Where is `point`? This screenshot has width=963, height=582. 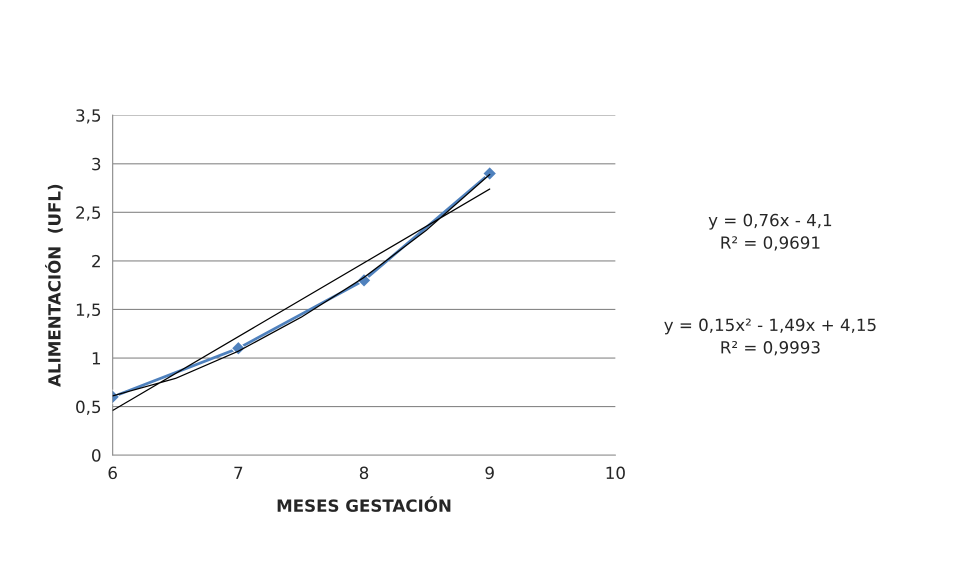 point is located at coordinates (490, 173).